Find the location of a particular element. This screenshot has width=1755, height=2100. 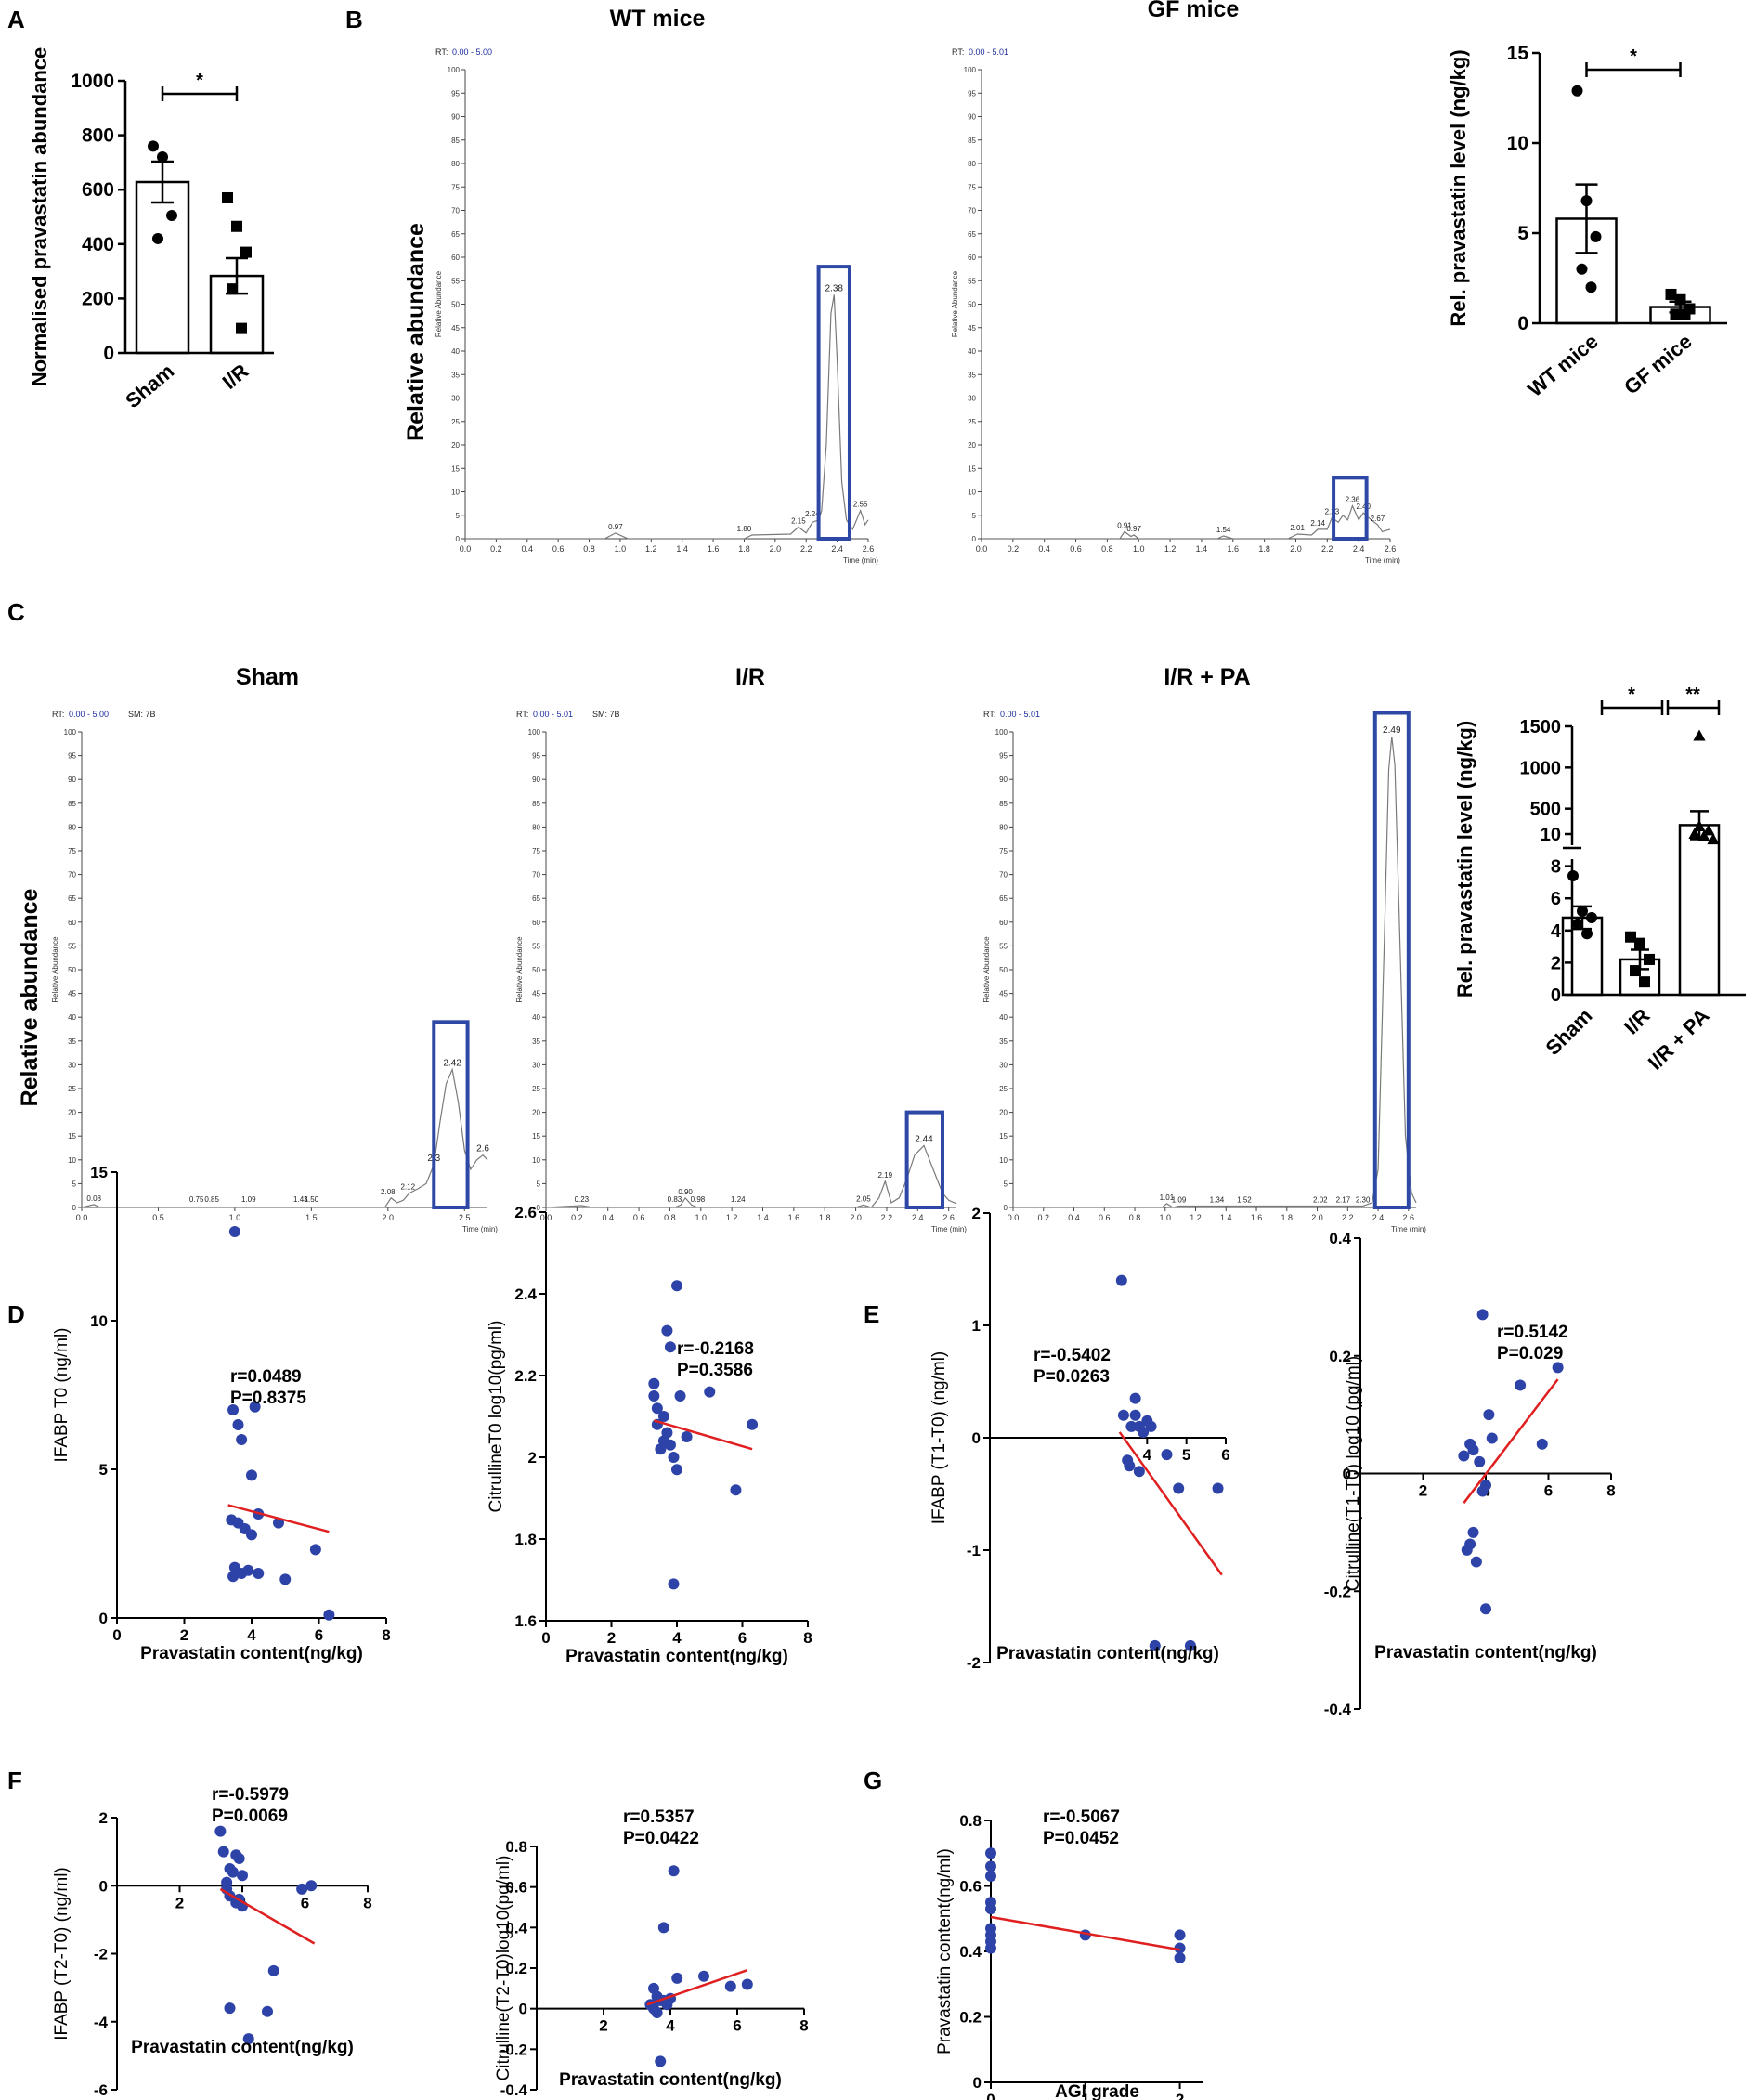

y-tick-label: -2 is located at coordinates (101, 1954).